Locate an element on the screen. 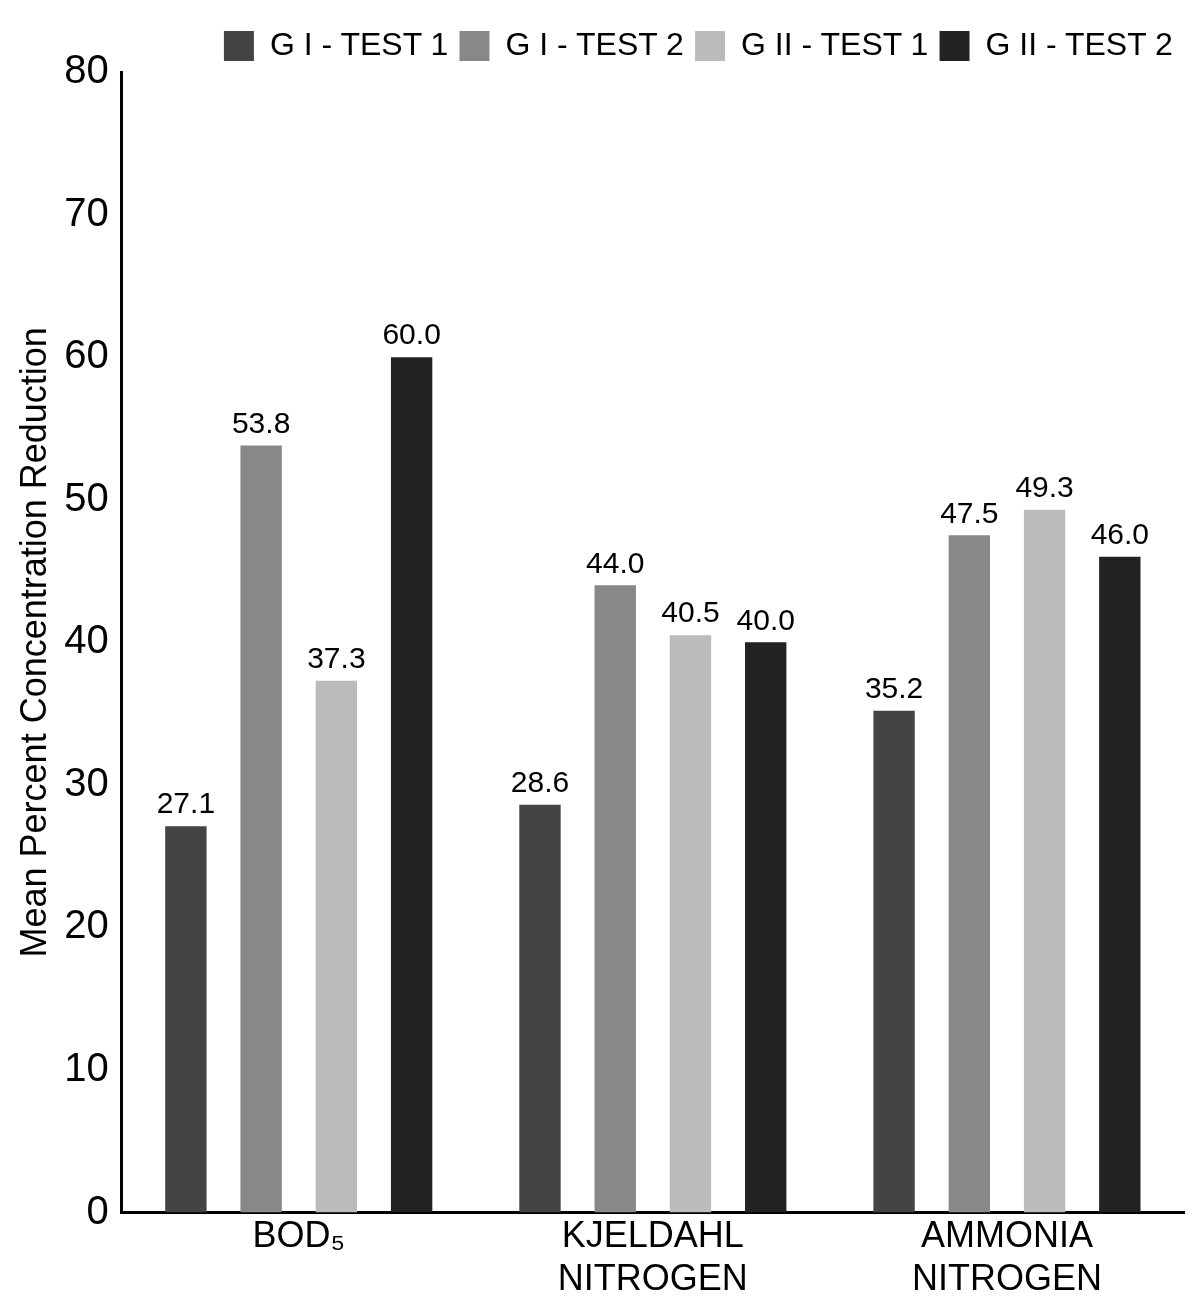 The width and height of the screenshot is (1204, 1315). y-tick-label: 20 is located at coordinates (86, 924).